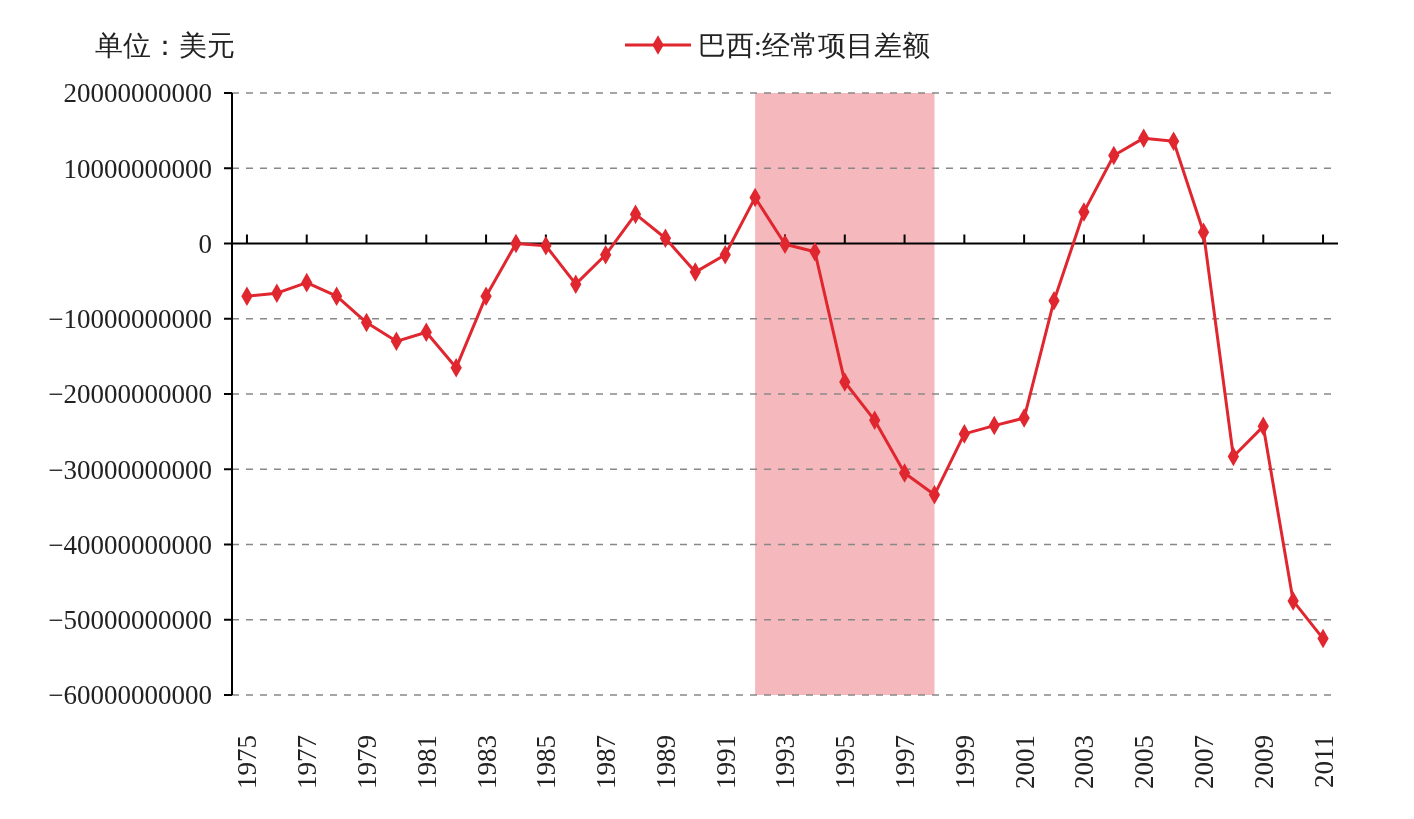  What do you see at coordinates (1024, 762) in the screenshot?
I see `x-tick-label: 2001` at bounding box center [1024, 762].